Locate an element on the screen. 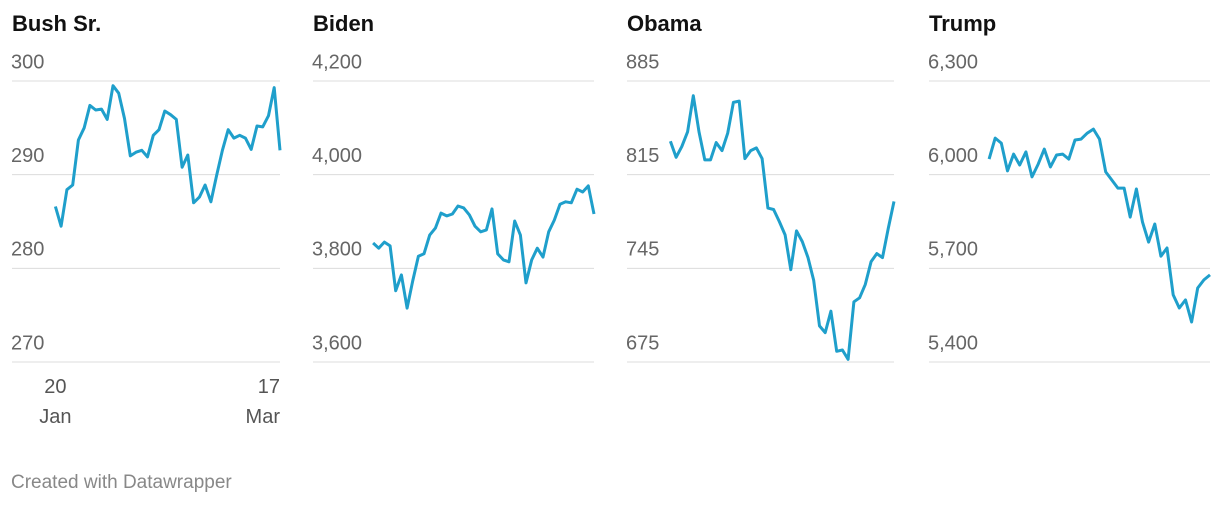  y-tick-label: 5,700 is located at coordinates (953, 250).